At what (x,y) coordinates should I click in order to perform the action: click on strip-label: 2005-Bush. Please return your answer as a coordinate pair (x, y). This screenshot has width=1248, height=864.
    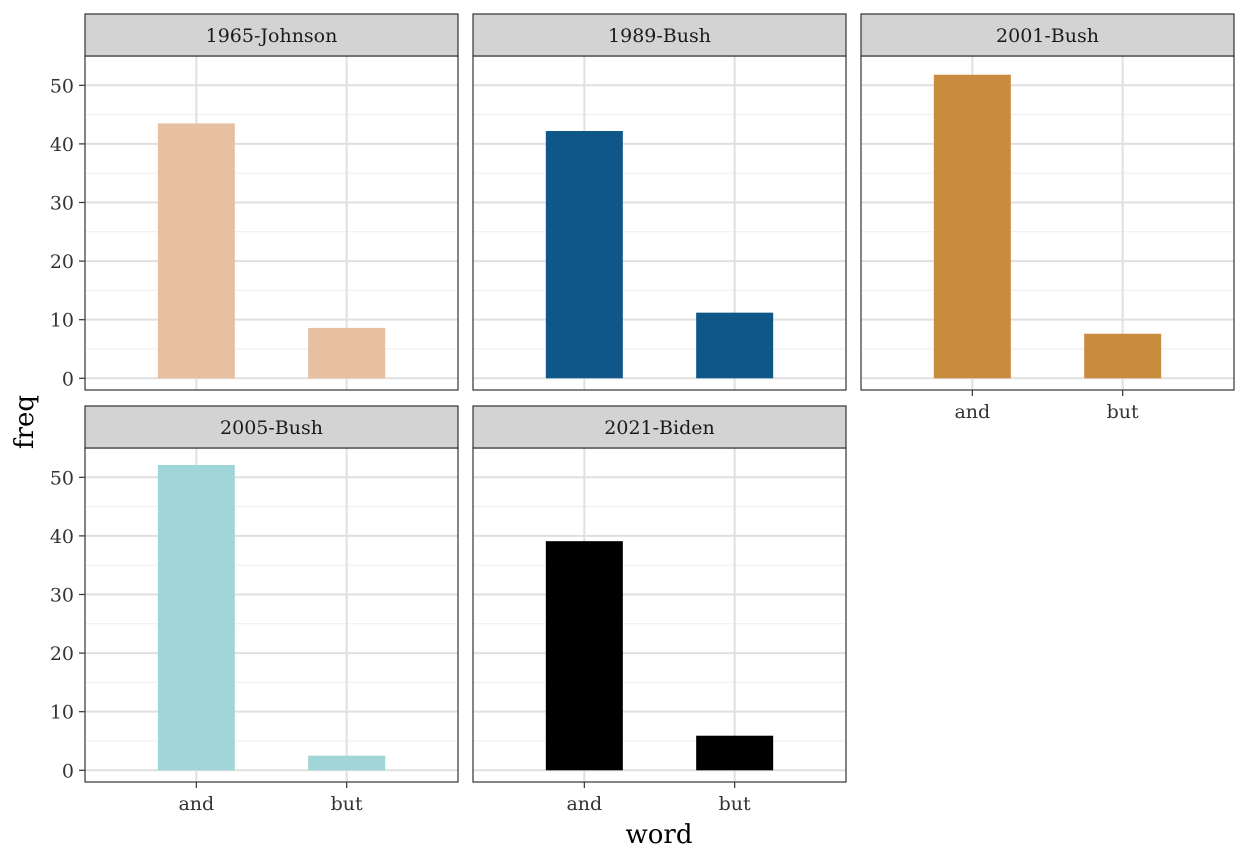
    Looking at the image, I should click on (271, 428).